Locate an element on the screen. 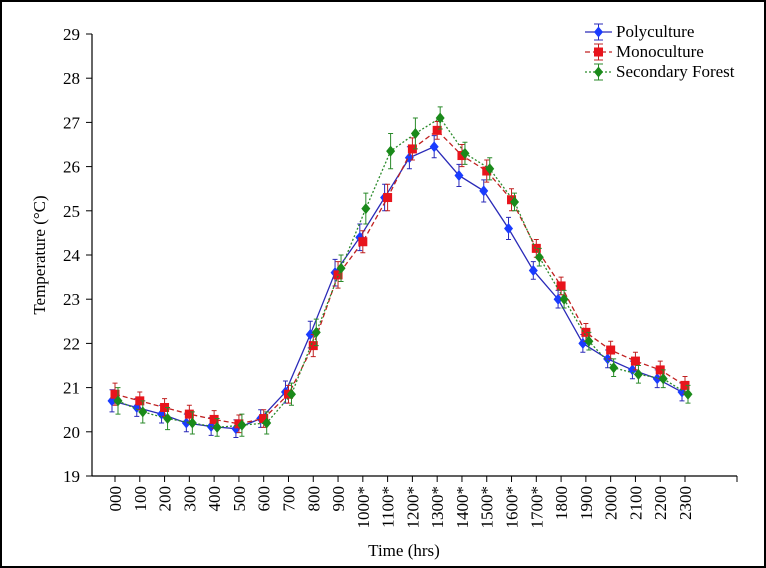 This screenshot has height=568, width=766. legend-label: Monoculture is located at coordinates (660, 51).